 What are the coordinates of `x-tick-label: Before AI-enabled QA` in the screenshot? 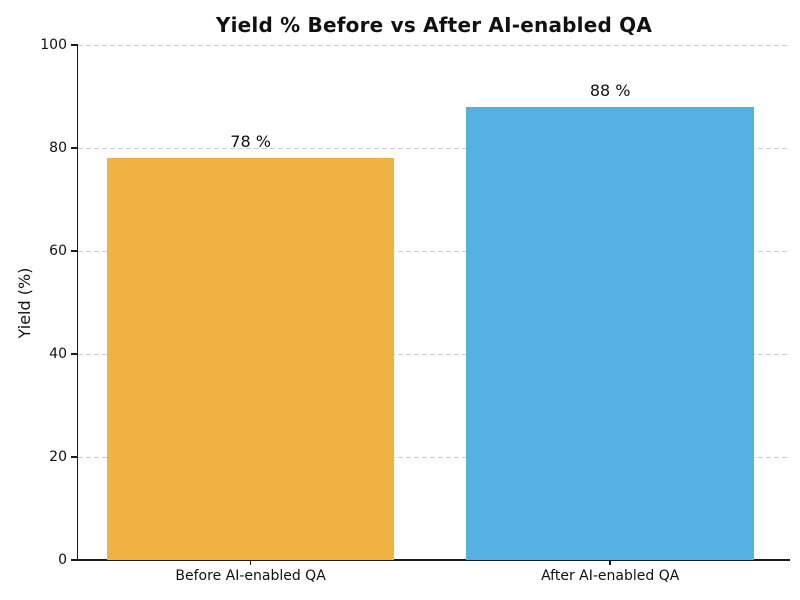 It's located at (250, 576).